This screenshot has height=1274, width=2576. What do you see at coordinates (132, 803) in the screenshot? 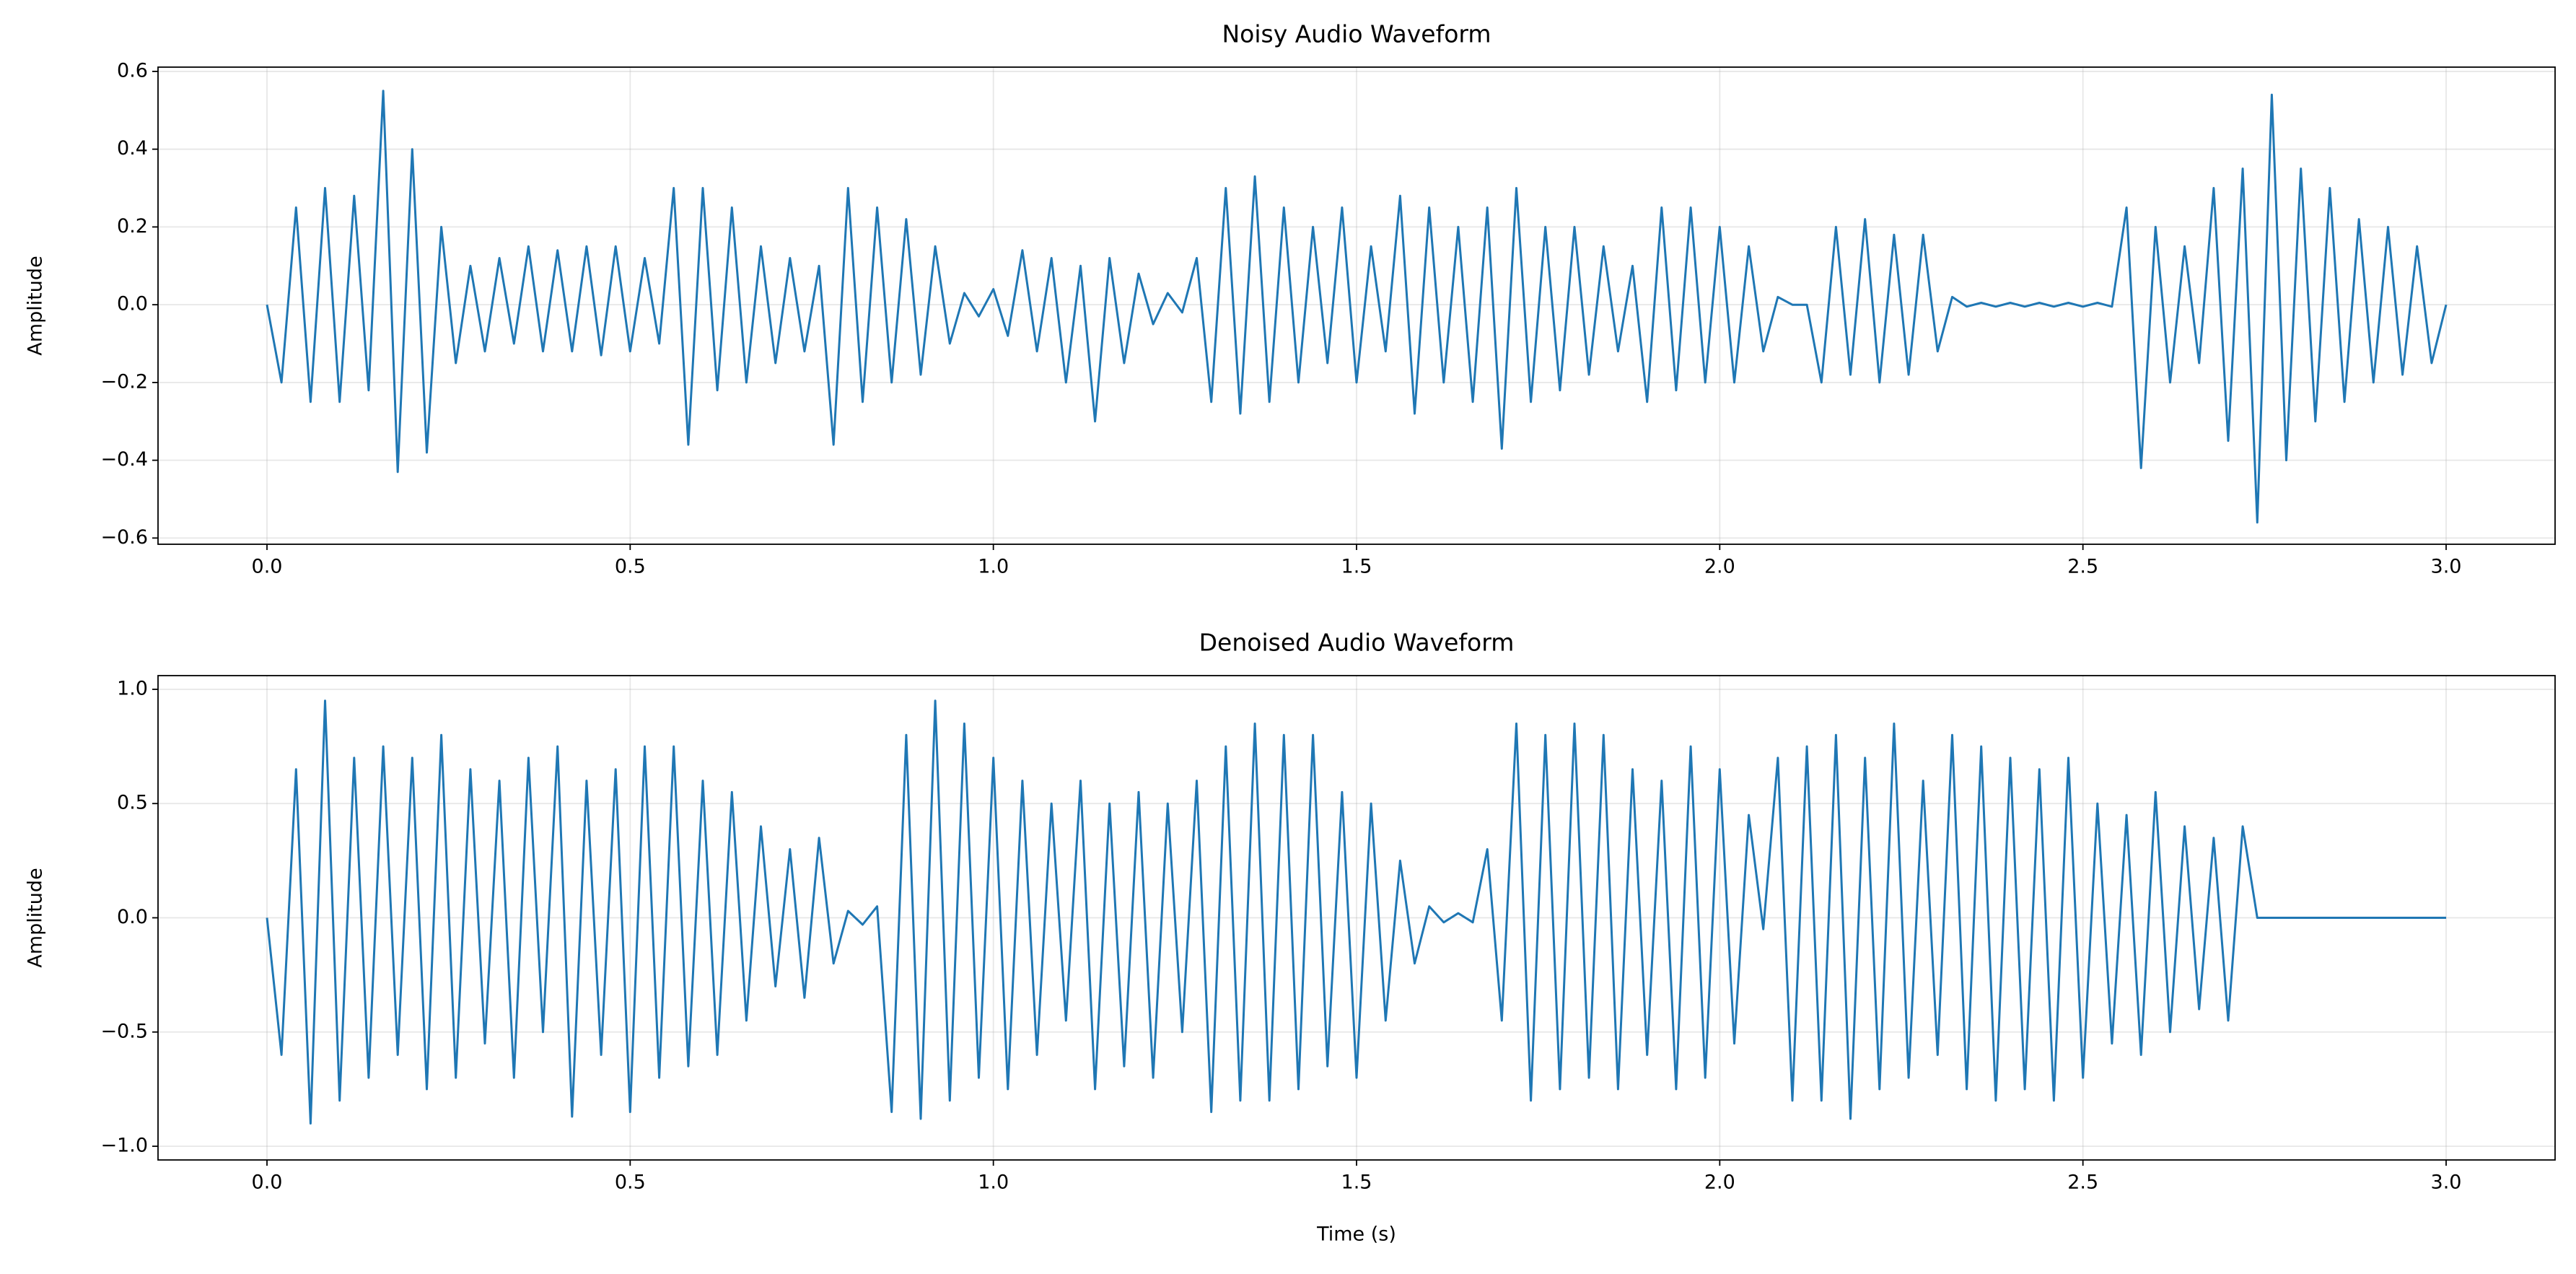
I see `y-tick-label: 0.5` at bounding box center [132, 803].